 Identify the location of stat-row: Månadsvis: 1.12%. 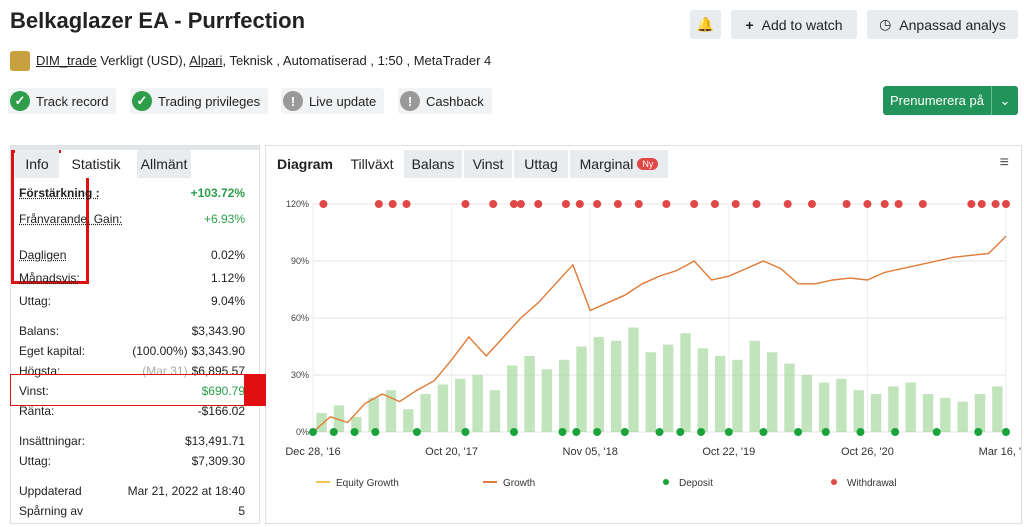
(132, 278).